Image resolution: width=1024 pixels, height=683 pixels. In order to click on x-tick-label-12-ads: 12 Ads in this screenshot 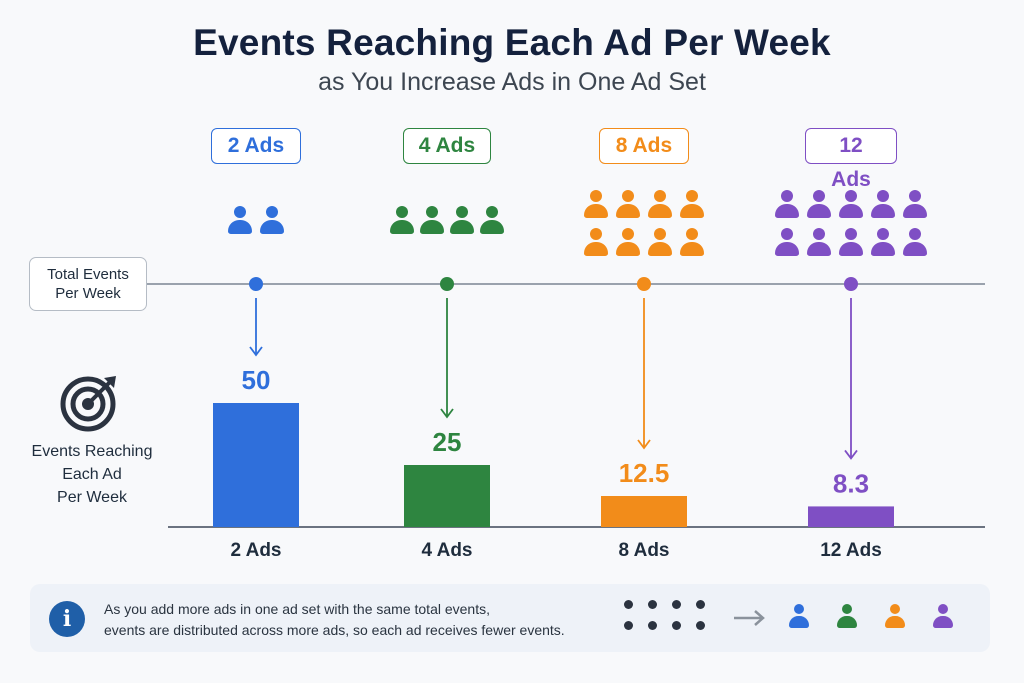, I will do `click(851, 550)`.